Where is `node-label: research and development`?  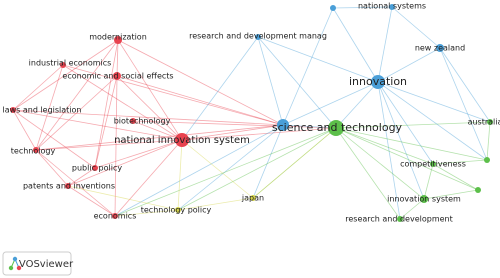
node-label: research and development is located at coordinates (399, 219).